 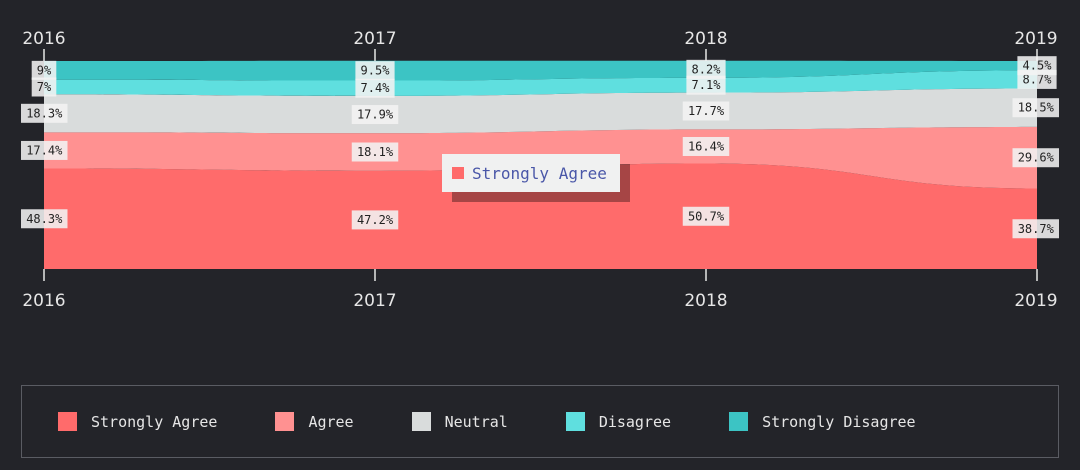 I want to click on svg-text: 7%, so click(x=44, y=87).